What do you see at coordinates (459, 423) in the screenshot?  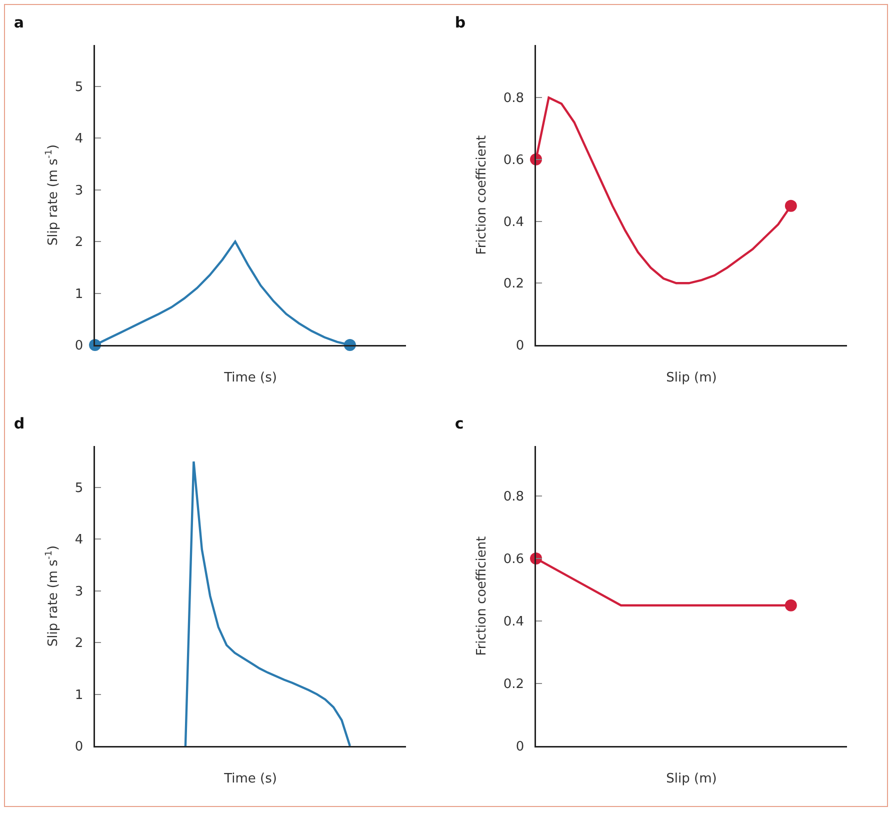 I see `chart-title: c` at bounding box center [459, 423].